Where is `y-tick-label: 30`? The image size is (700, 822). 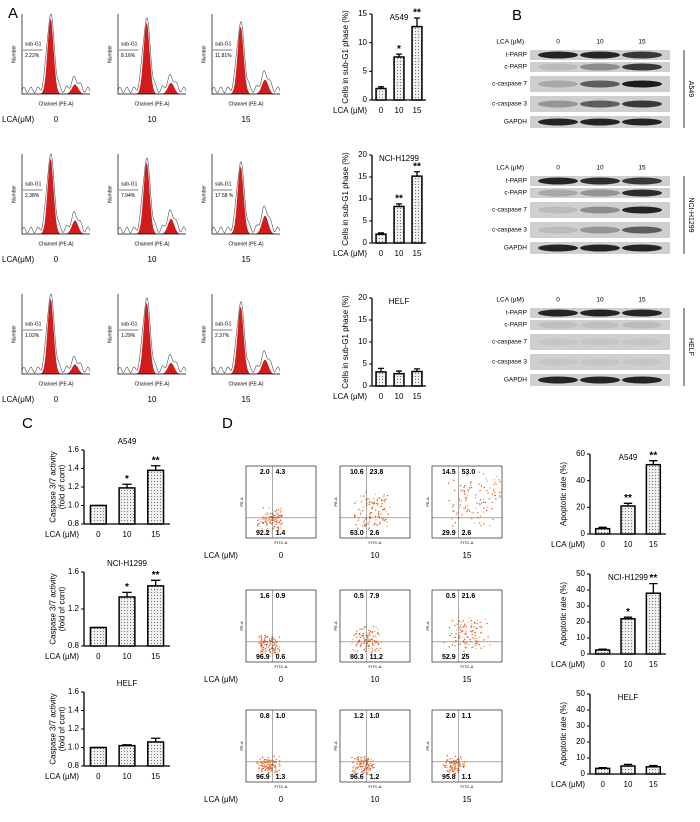 y-tick-label: 30 is located at coordinates (580, 605).